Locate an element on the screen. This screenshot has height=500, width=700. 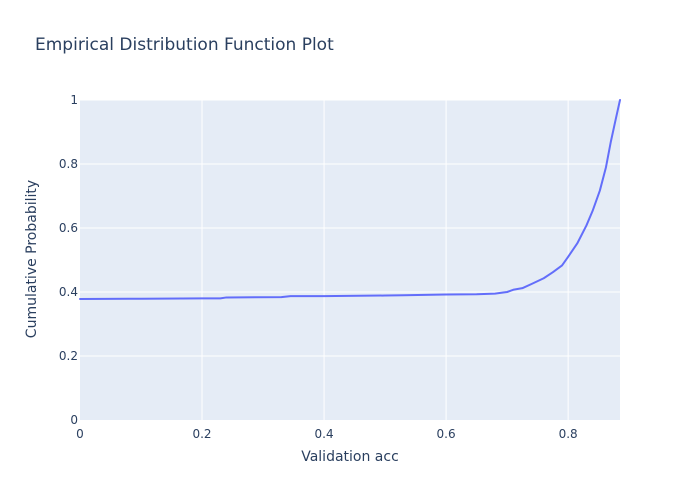
y-tick-label: 1 is located at coordinates (74, 100).